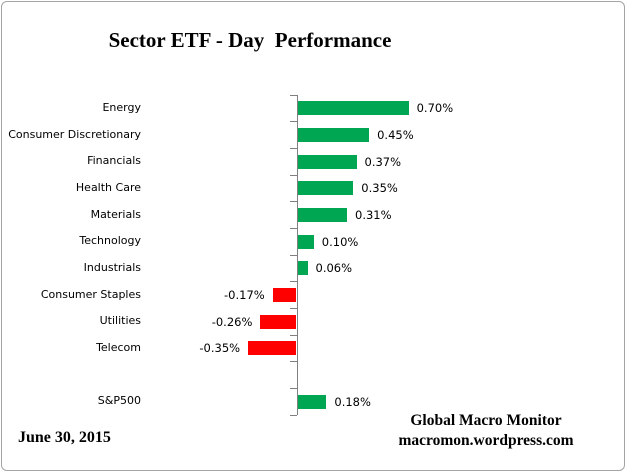 The height and width of the screenshot is (472, 626). I want to click on value-label: 0.31%, so click(373, 215).